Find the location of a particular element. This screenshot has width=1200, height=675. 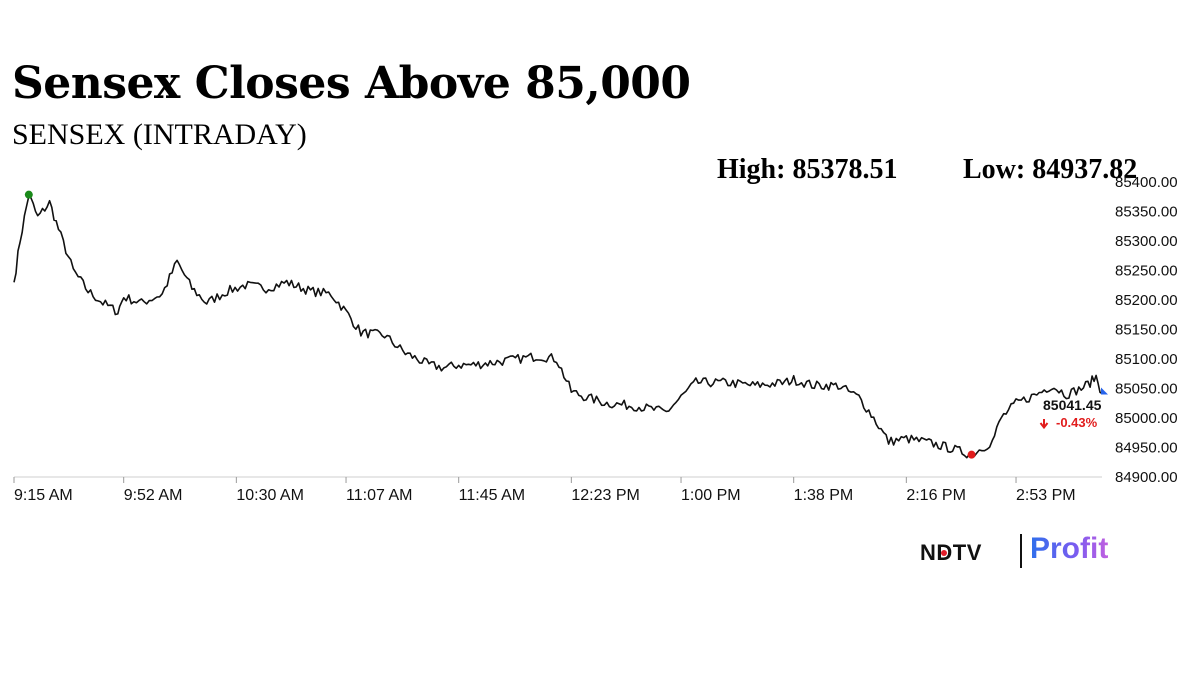

x-tick-label: 10:30 AM is located at coordinates (270, 495).